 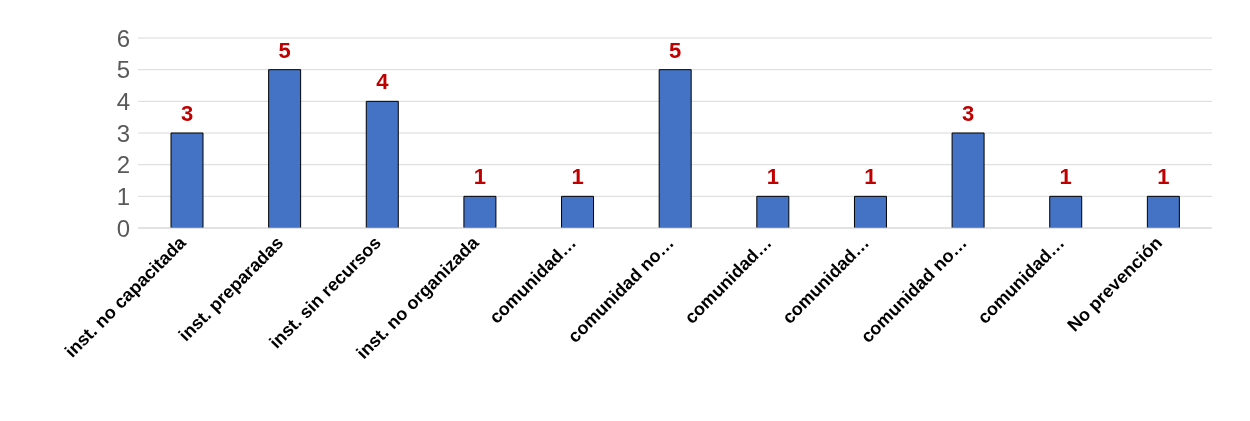 I want to click on y-tick-label: 5, so click(x=123, y=70).